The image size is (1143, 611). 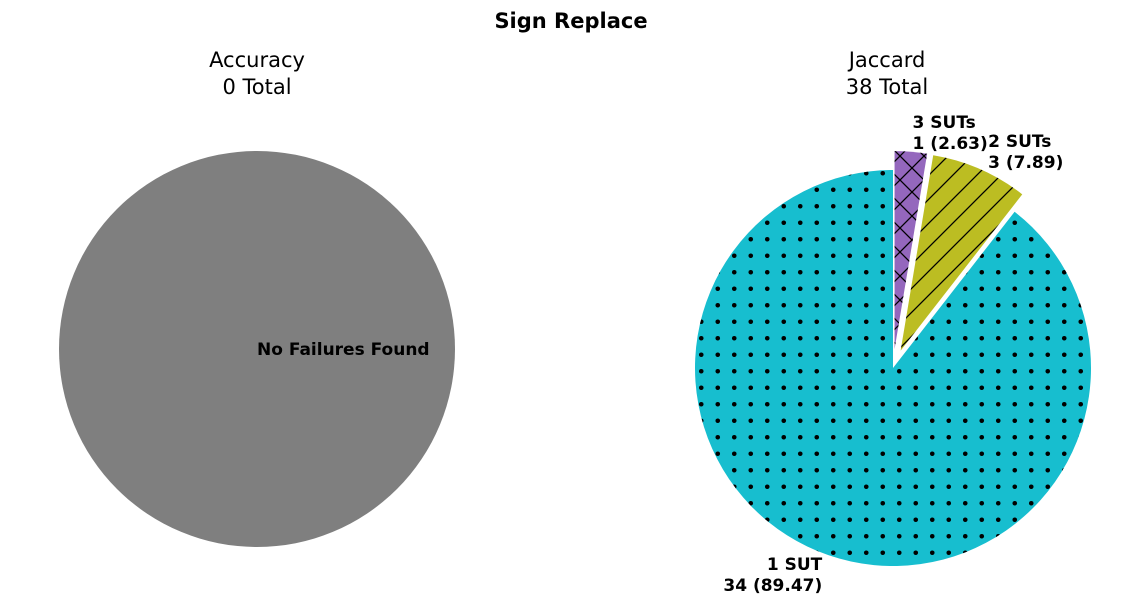 I want to click on jaccard-total: 38 Total, so click(x=887, y=87).